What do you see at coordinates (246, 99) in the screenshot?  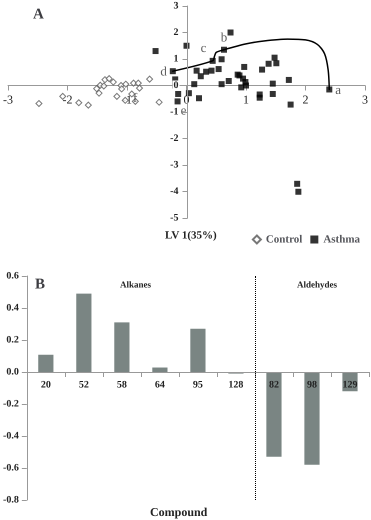 I see `x-tick-label: 1` at bounding box center [246, 99].